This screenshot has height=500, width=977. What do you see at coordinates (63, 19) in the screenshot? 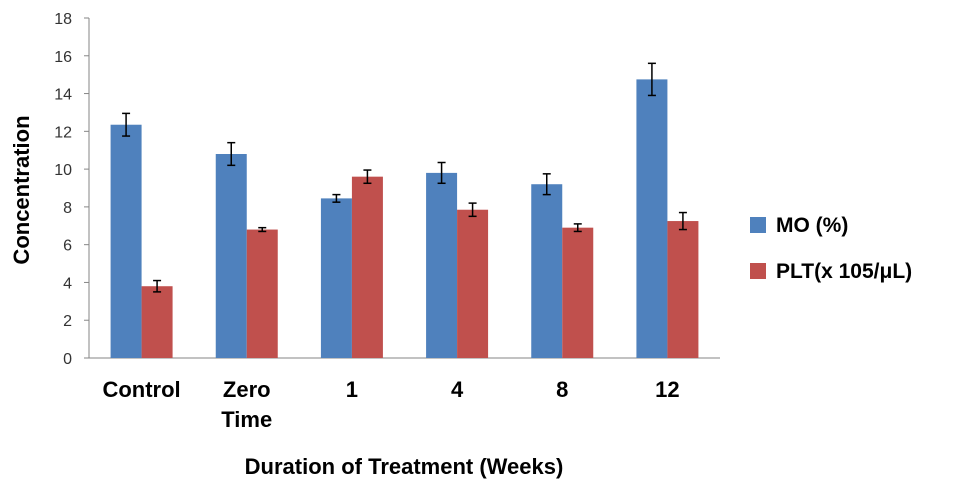
I see `y-tick-label: 18` at bounding box center [63, 19].